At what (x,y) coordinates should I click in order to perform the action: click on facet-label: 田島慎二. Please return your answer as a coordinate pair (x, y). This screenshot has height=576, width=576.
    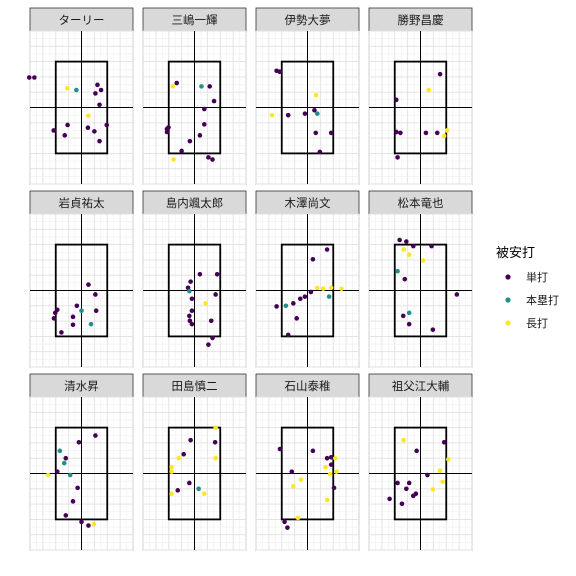
    Looking at the image, I should click on (195, 386).